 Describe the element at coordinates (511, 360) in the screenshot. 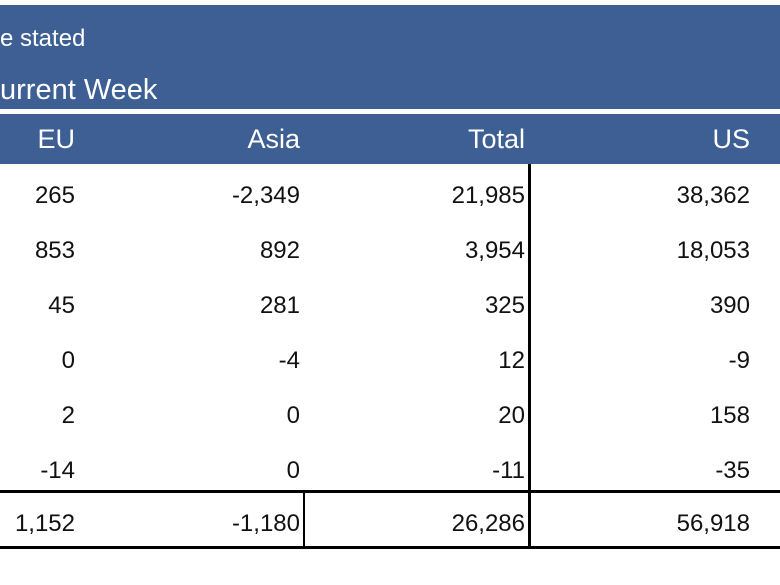

I see `cell-total: 12` at that location.